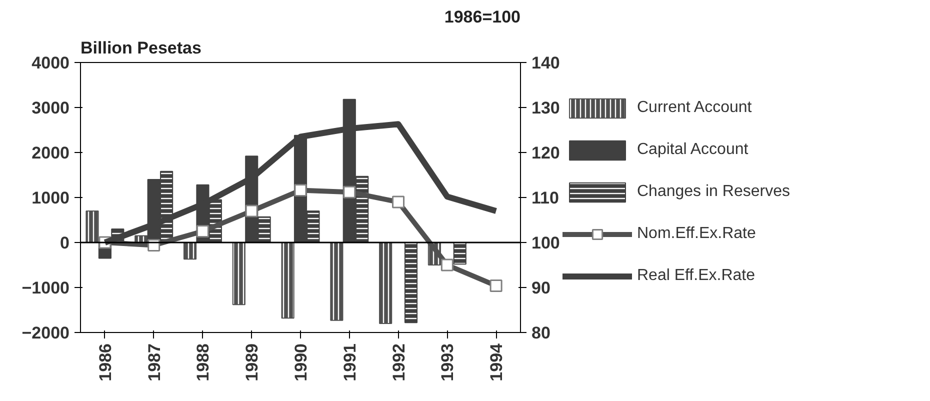  I want to click on y2-tick-label: 110, so click(545, 198).